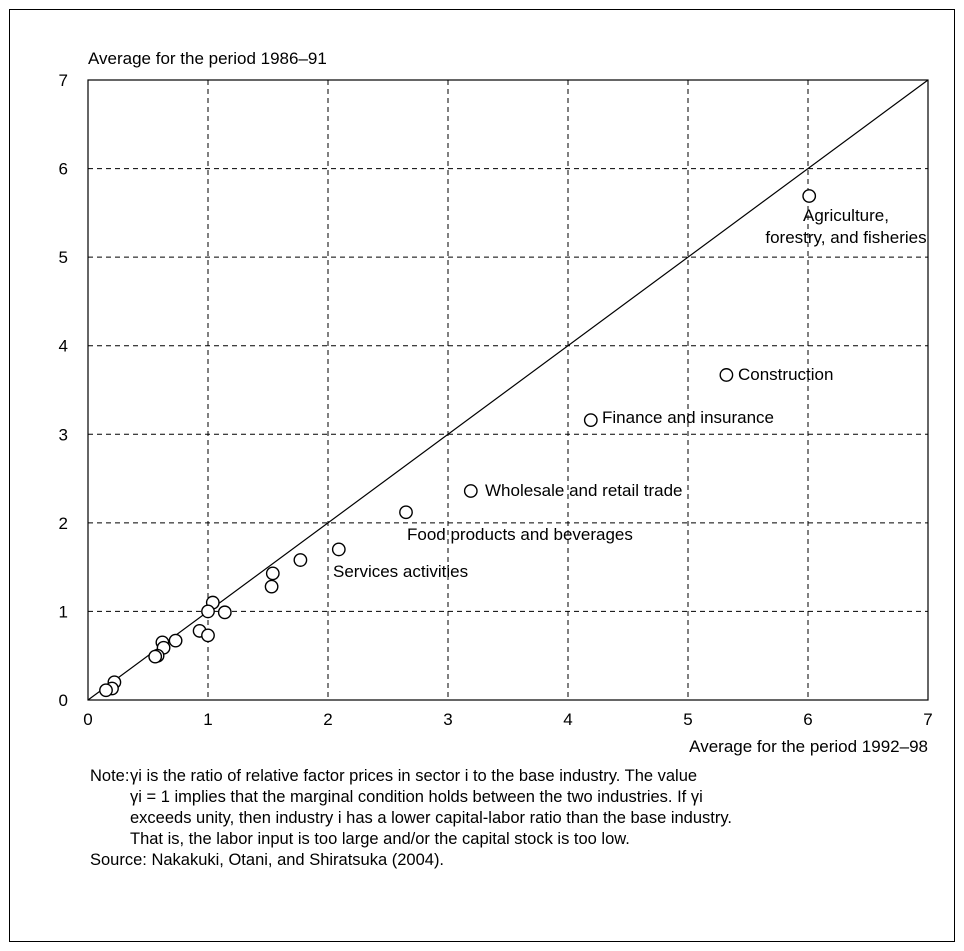  I want to click on y-tick-label: 4, so click(63, 346).